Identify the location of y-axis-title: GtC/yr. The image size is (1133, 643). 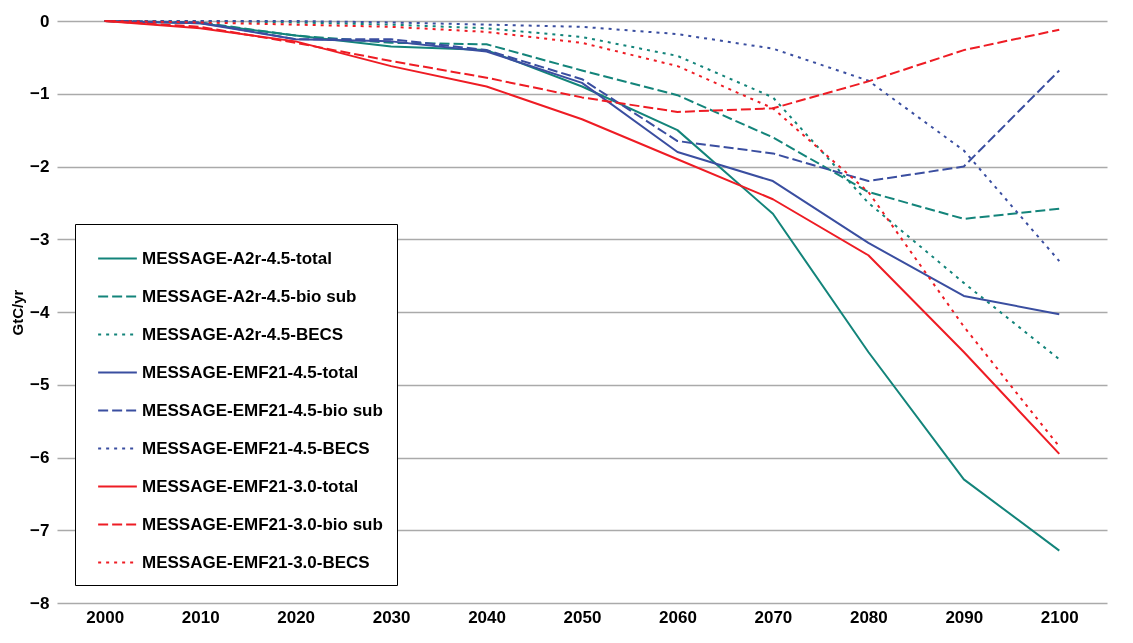
(18, 312).